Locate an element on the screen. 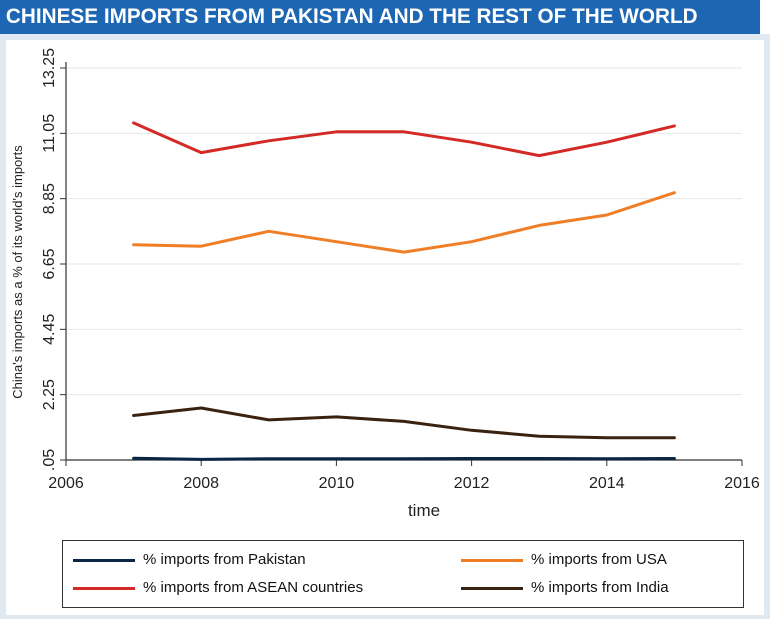  legend-swatch-asean is located at coordinates (104, 588).